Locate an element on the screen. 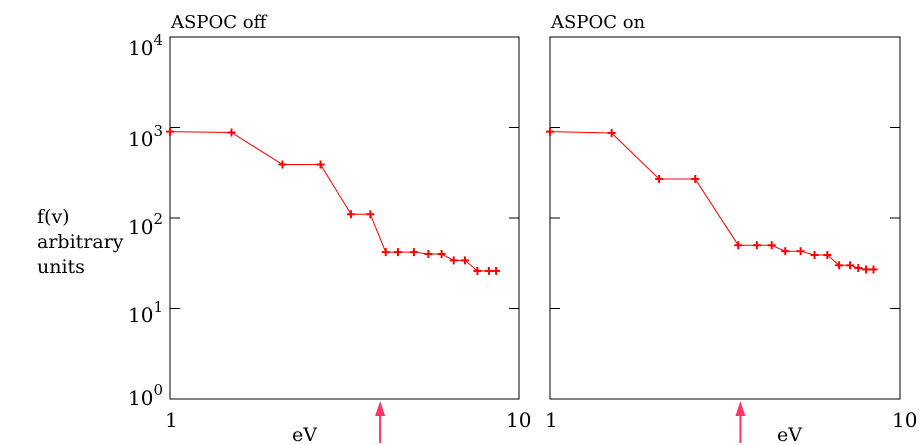 Image resolution: width=919 pixels, height=445 pixels. y-axis-label: f(v) arbitrary units is located at coordinates (80, 242).